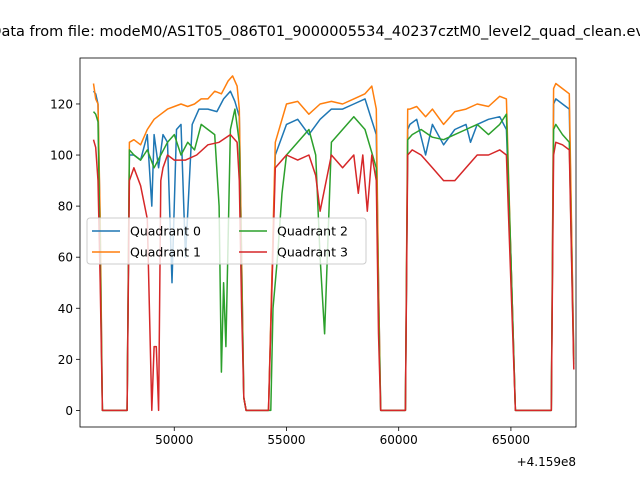 This screenshot has height=480, width=640. I want to click on y-tick-label: 80, so click(65, 207).